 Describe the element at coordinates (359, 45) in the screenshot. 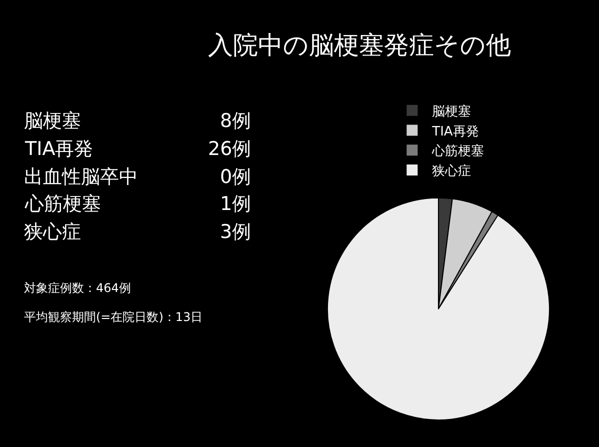

I see `chart-title: 入院中の脳梗塞発症その他` at that location.